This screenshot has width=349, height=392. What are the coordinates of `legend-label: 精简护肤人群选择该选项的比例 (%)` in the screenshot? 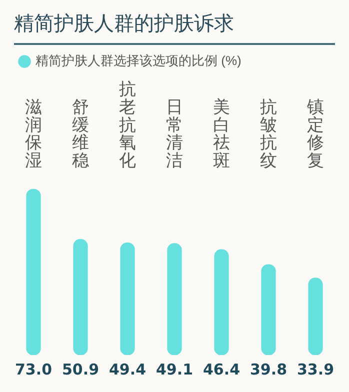 It's located at (139, 60).